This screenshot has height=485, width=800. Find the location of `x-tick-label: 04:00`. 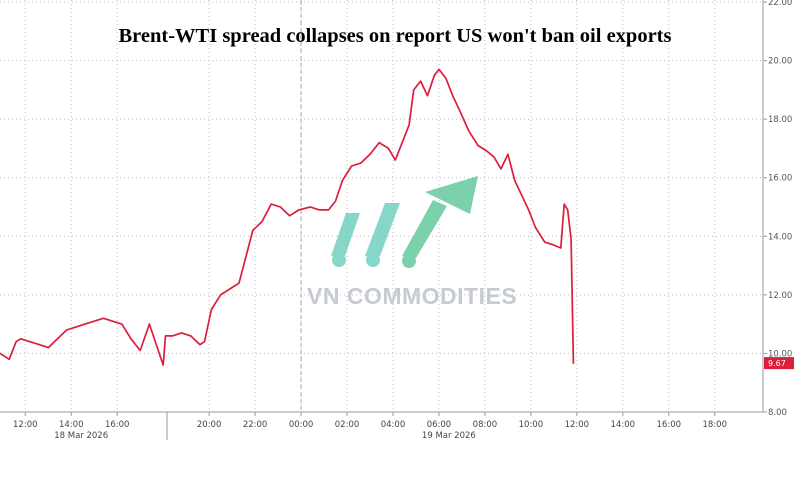

x-tick-label: 04:00 is located at coordinates (393, 425).